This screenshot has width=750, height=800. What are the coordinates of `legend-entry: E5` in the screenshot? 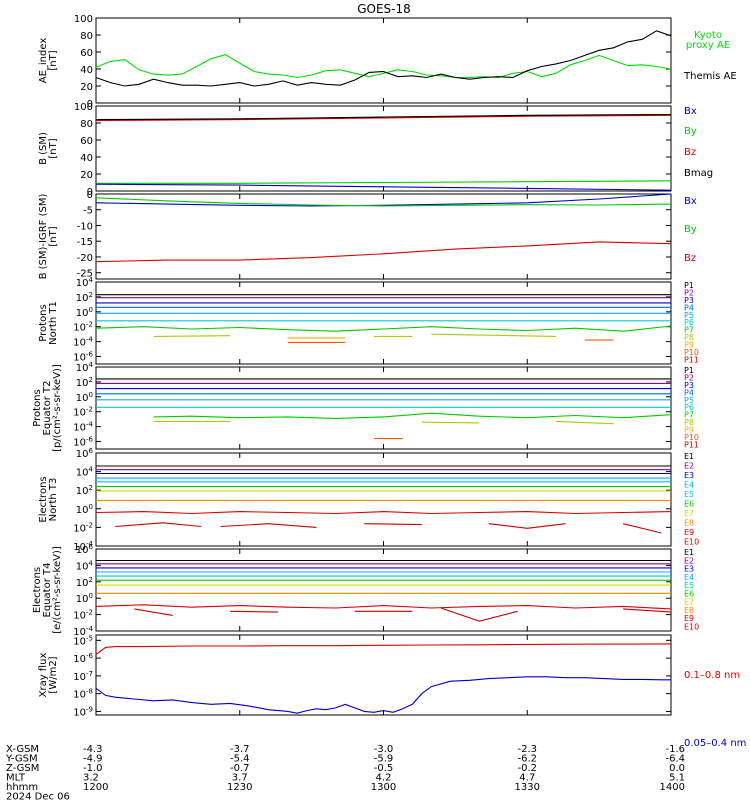 It's located at (689, 494).